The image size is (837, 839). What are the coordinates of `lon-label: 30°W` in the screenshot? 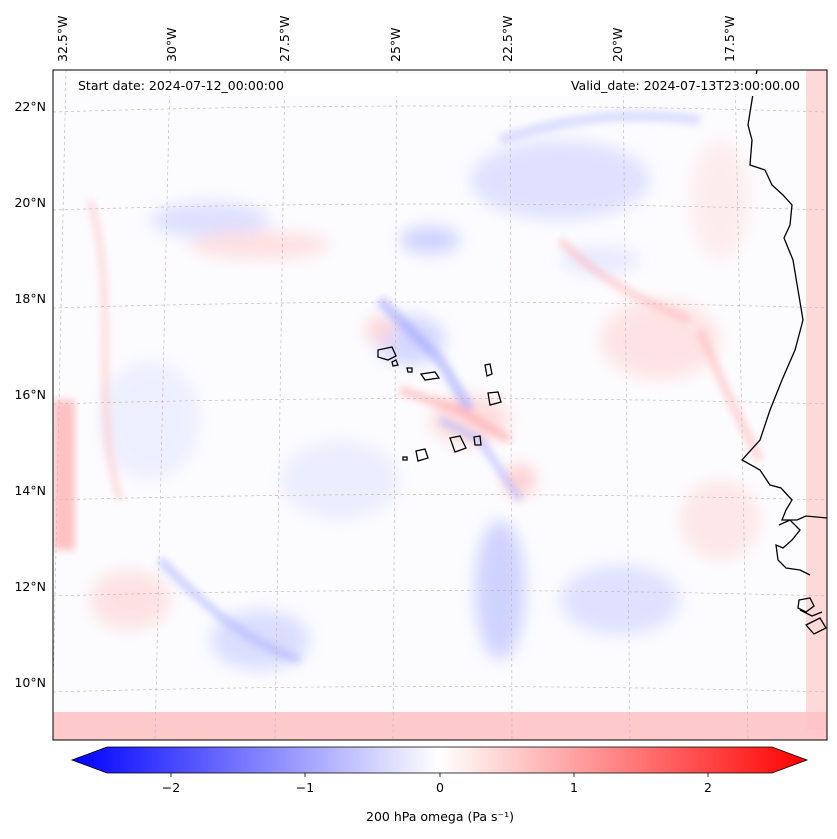 It's located at (171, 44).